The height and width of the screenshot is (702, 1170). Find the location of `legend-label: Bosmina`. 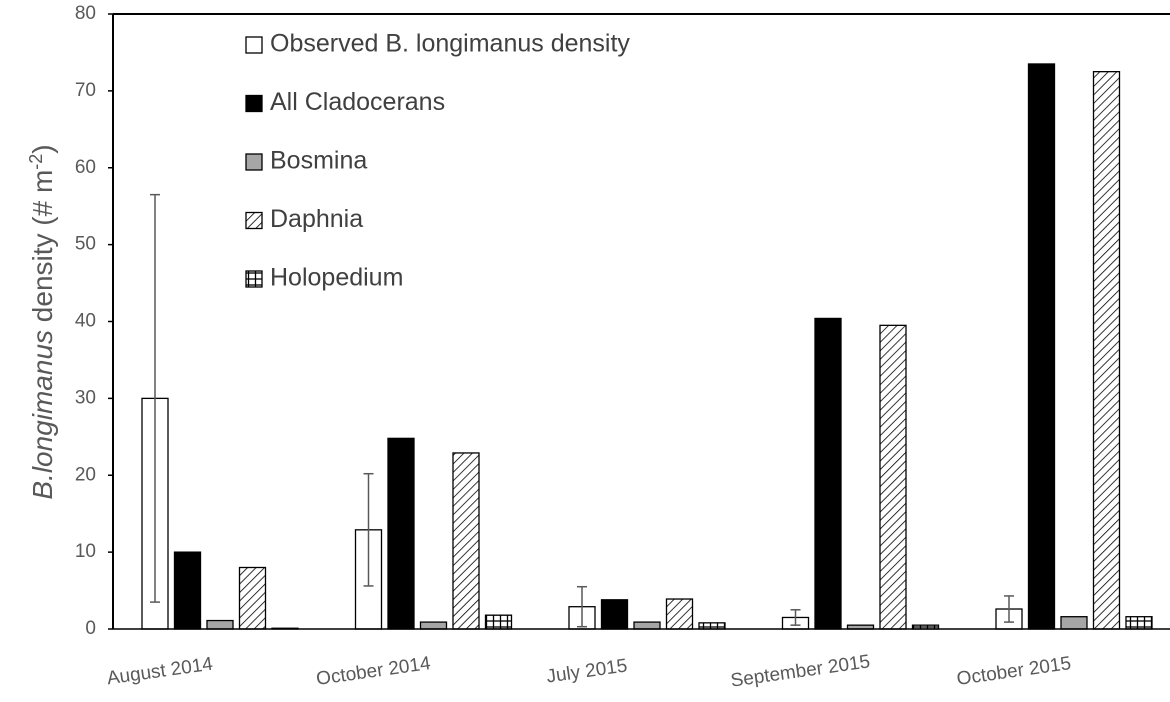

legend-label: Bosmina is located at coordinates (318, 161).